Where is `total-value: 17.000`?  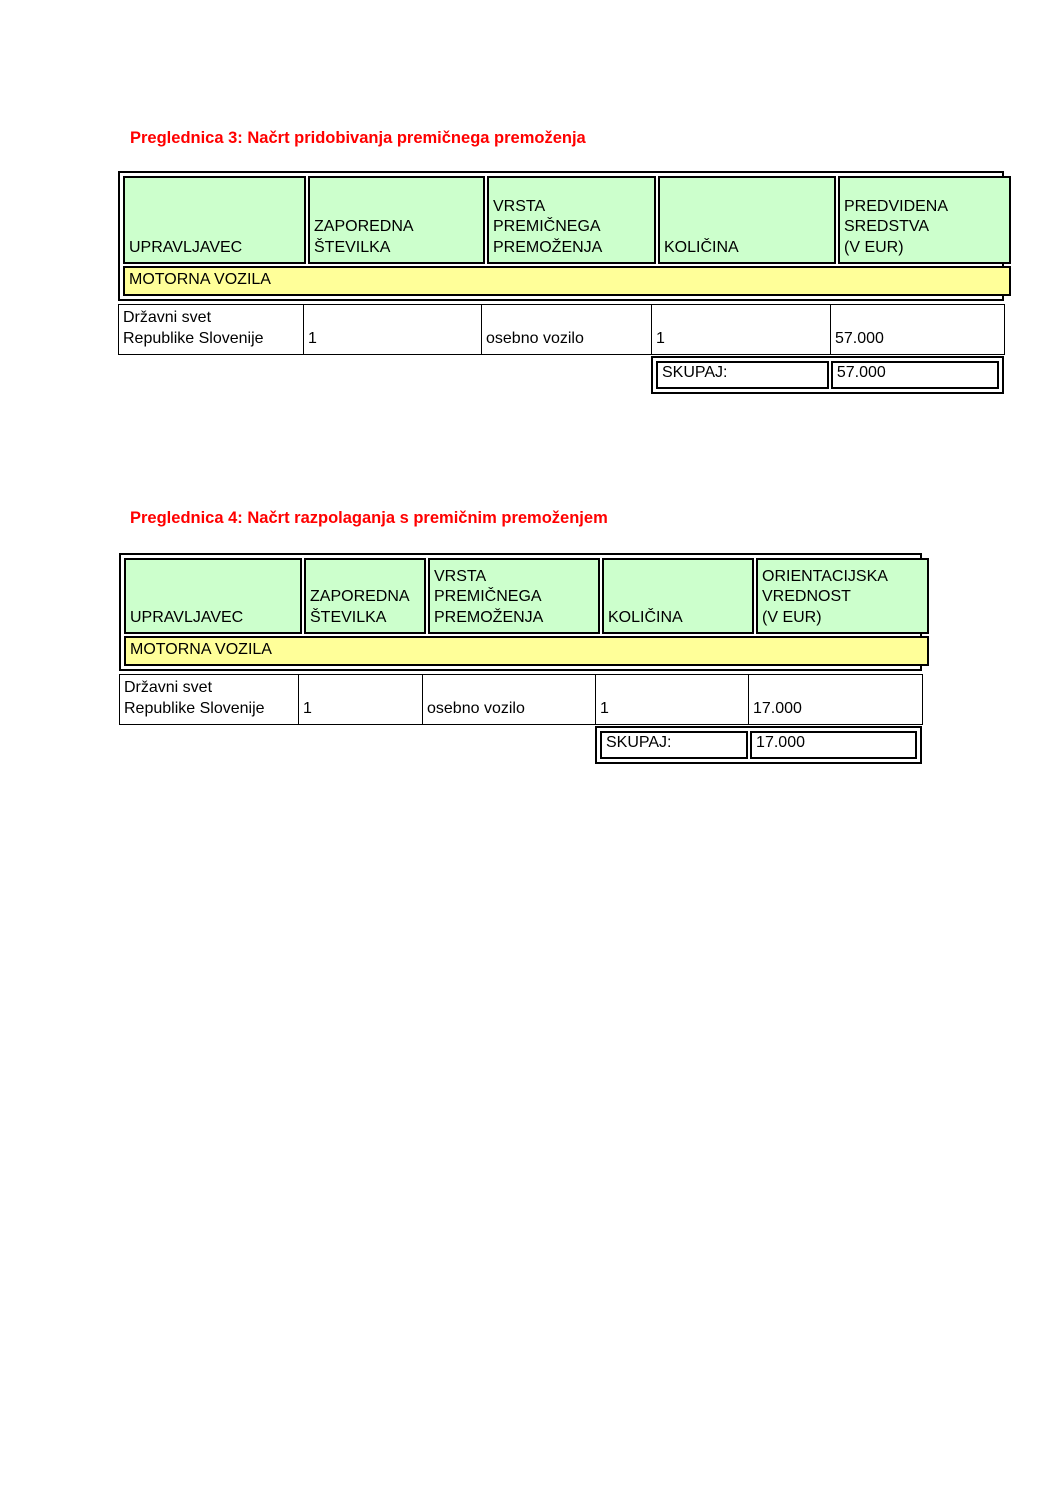
total-value: 17.000 is located at coordinates (833, 744).